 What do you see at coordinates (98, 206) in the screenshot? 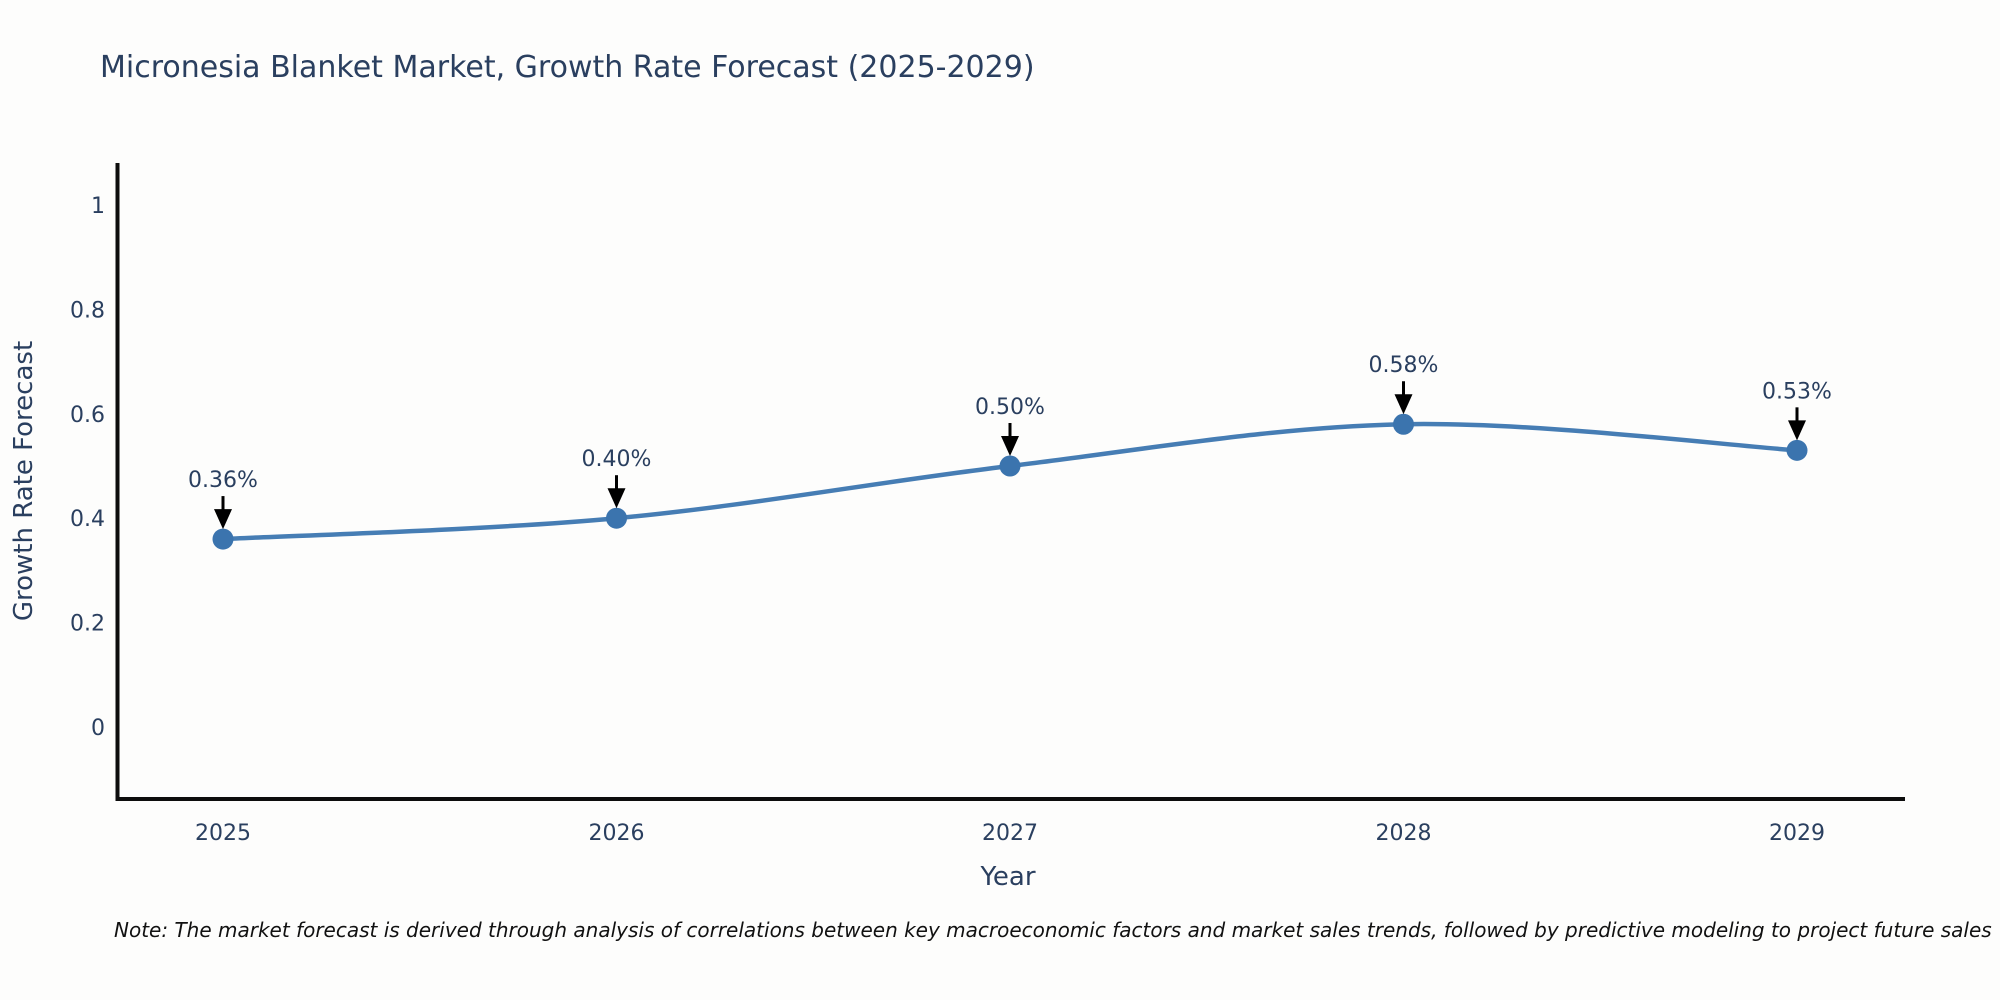
I see `y-tick-label: 1` at bounding box center [98, 206].